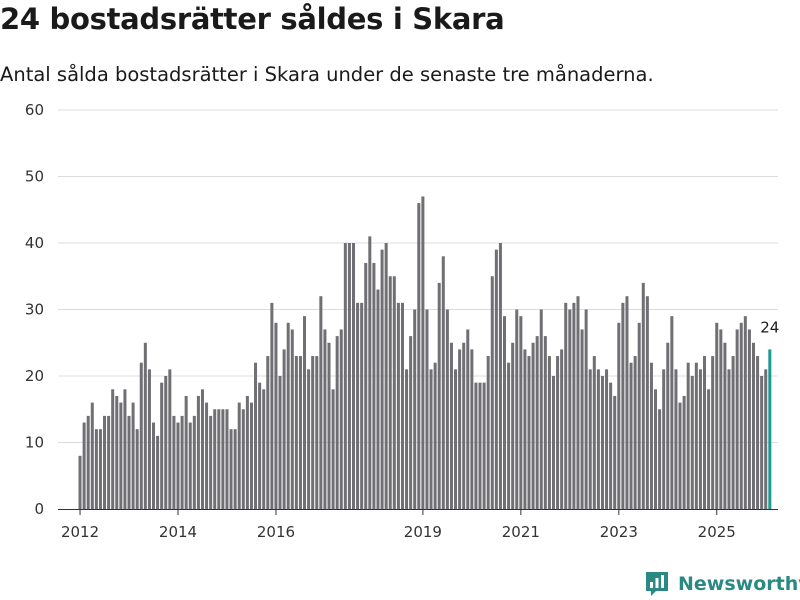  I want to click on y-axis-ticks: 0 10 20 30 40 50 60, so click(34, 309).